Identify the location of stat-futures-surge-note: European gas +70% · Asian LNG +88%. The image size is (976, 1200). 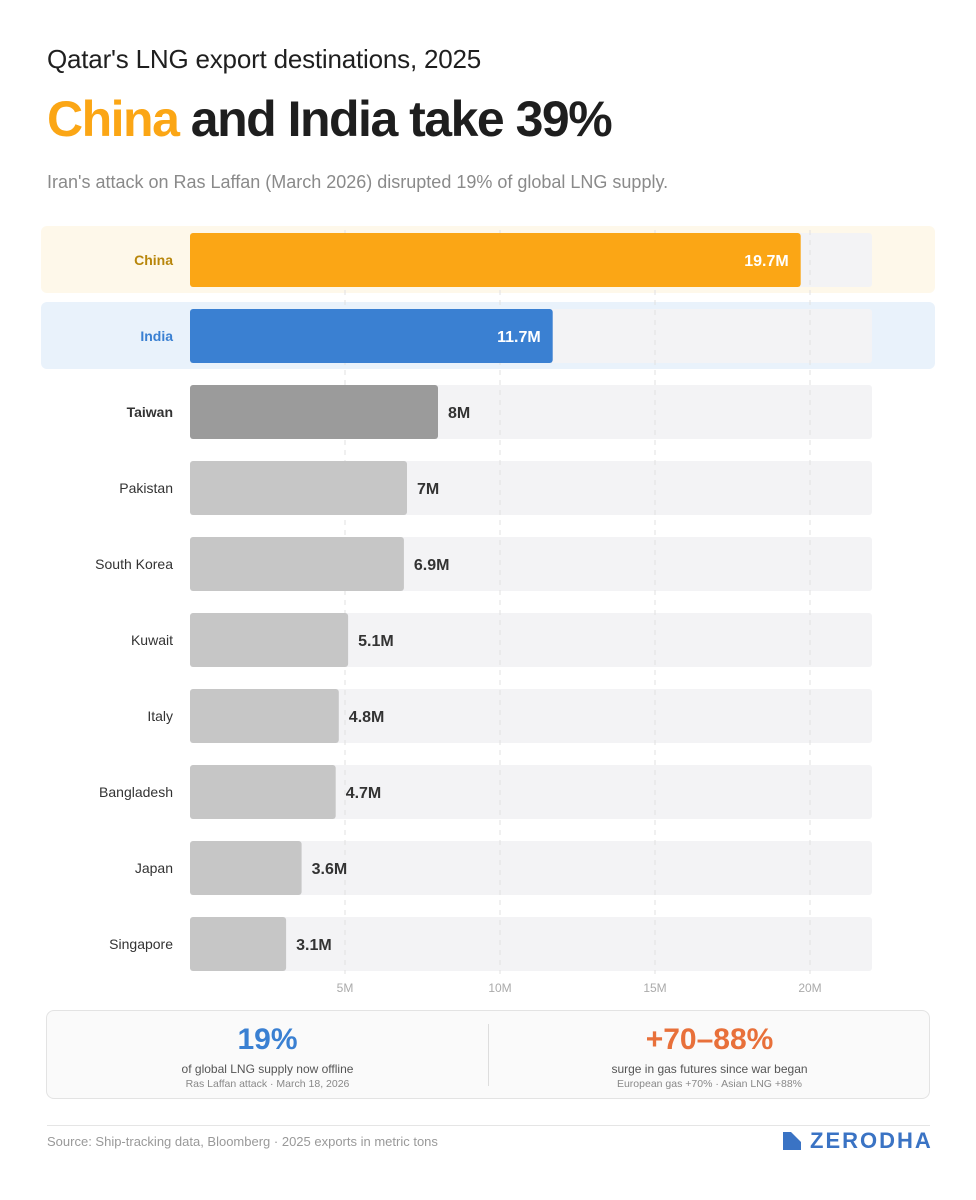
(709, 1084).